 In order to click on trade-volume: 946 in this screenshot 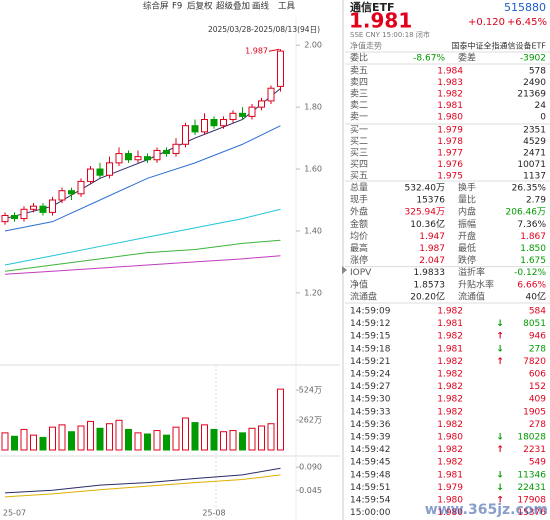, I will do `click(537, 337)`.